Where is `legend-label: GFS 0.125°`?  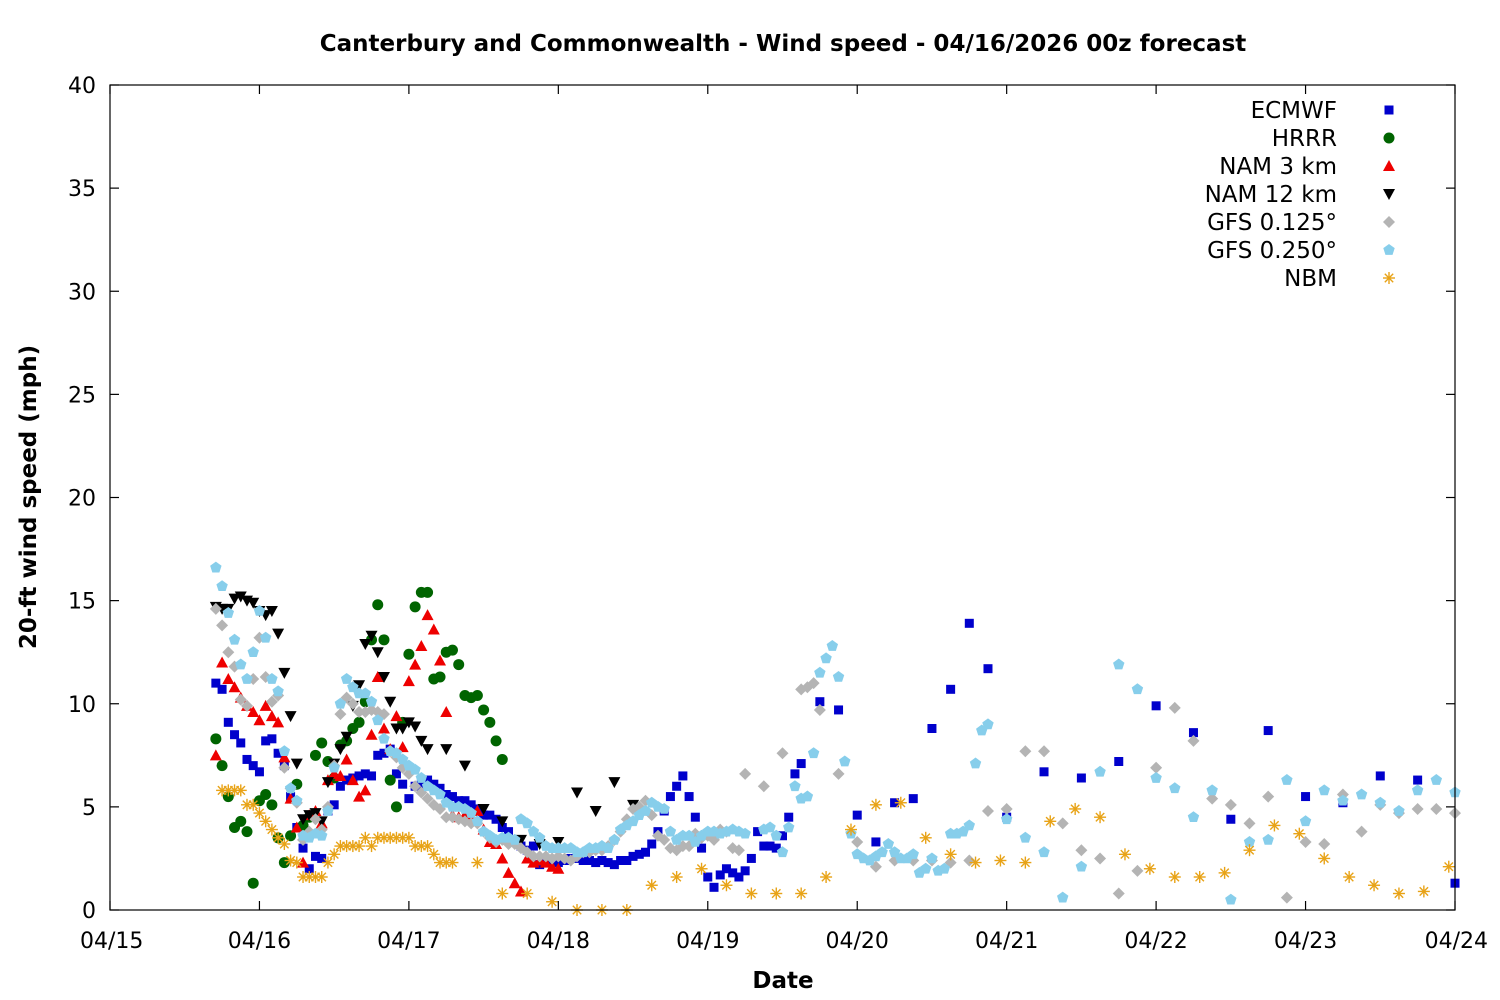
legend-label: GFS 0.125° is located at coordinates (1272, 223).